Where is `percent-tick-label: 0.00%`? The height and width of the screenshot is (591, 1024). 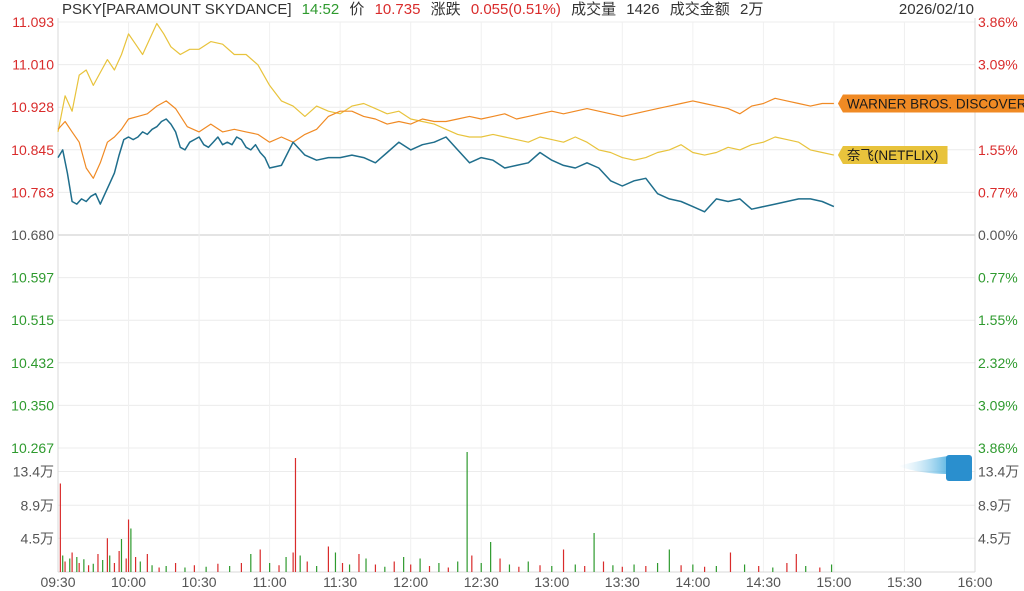
percent-tick-label: 0.00% is located at coordinates (998, 235).